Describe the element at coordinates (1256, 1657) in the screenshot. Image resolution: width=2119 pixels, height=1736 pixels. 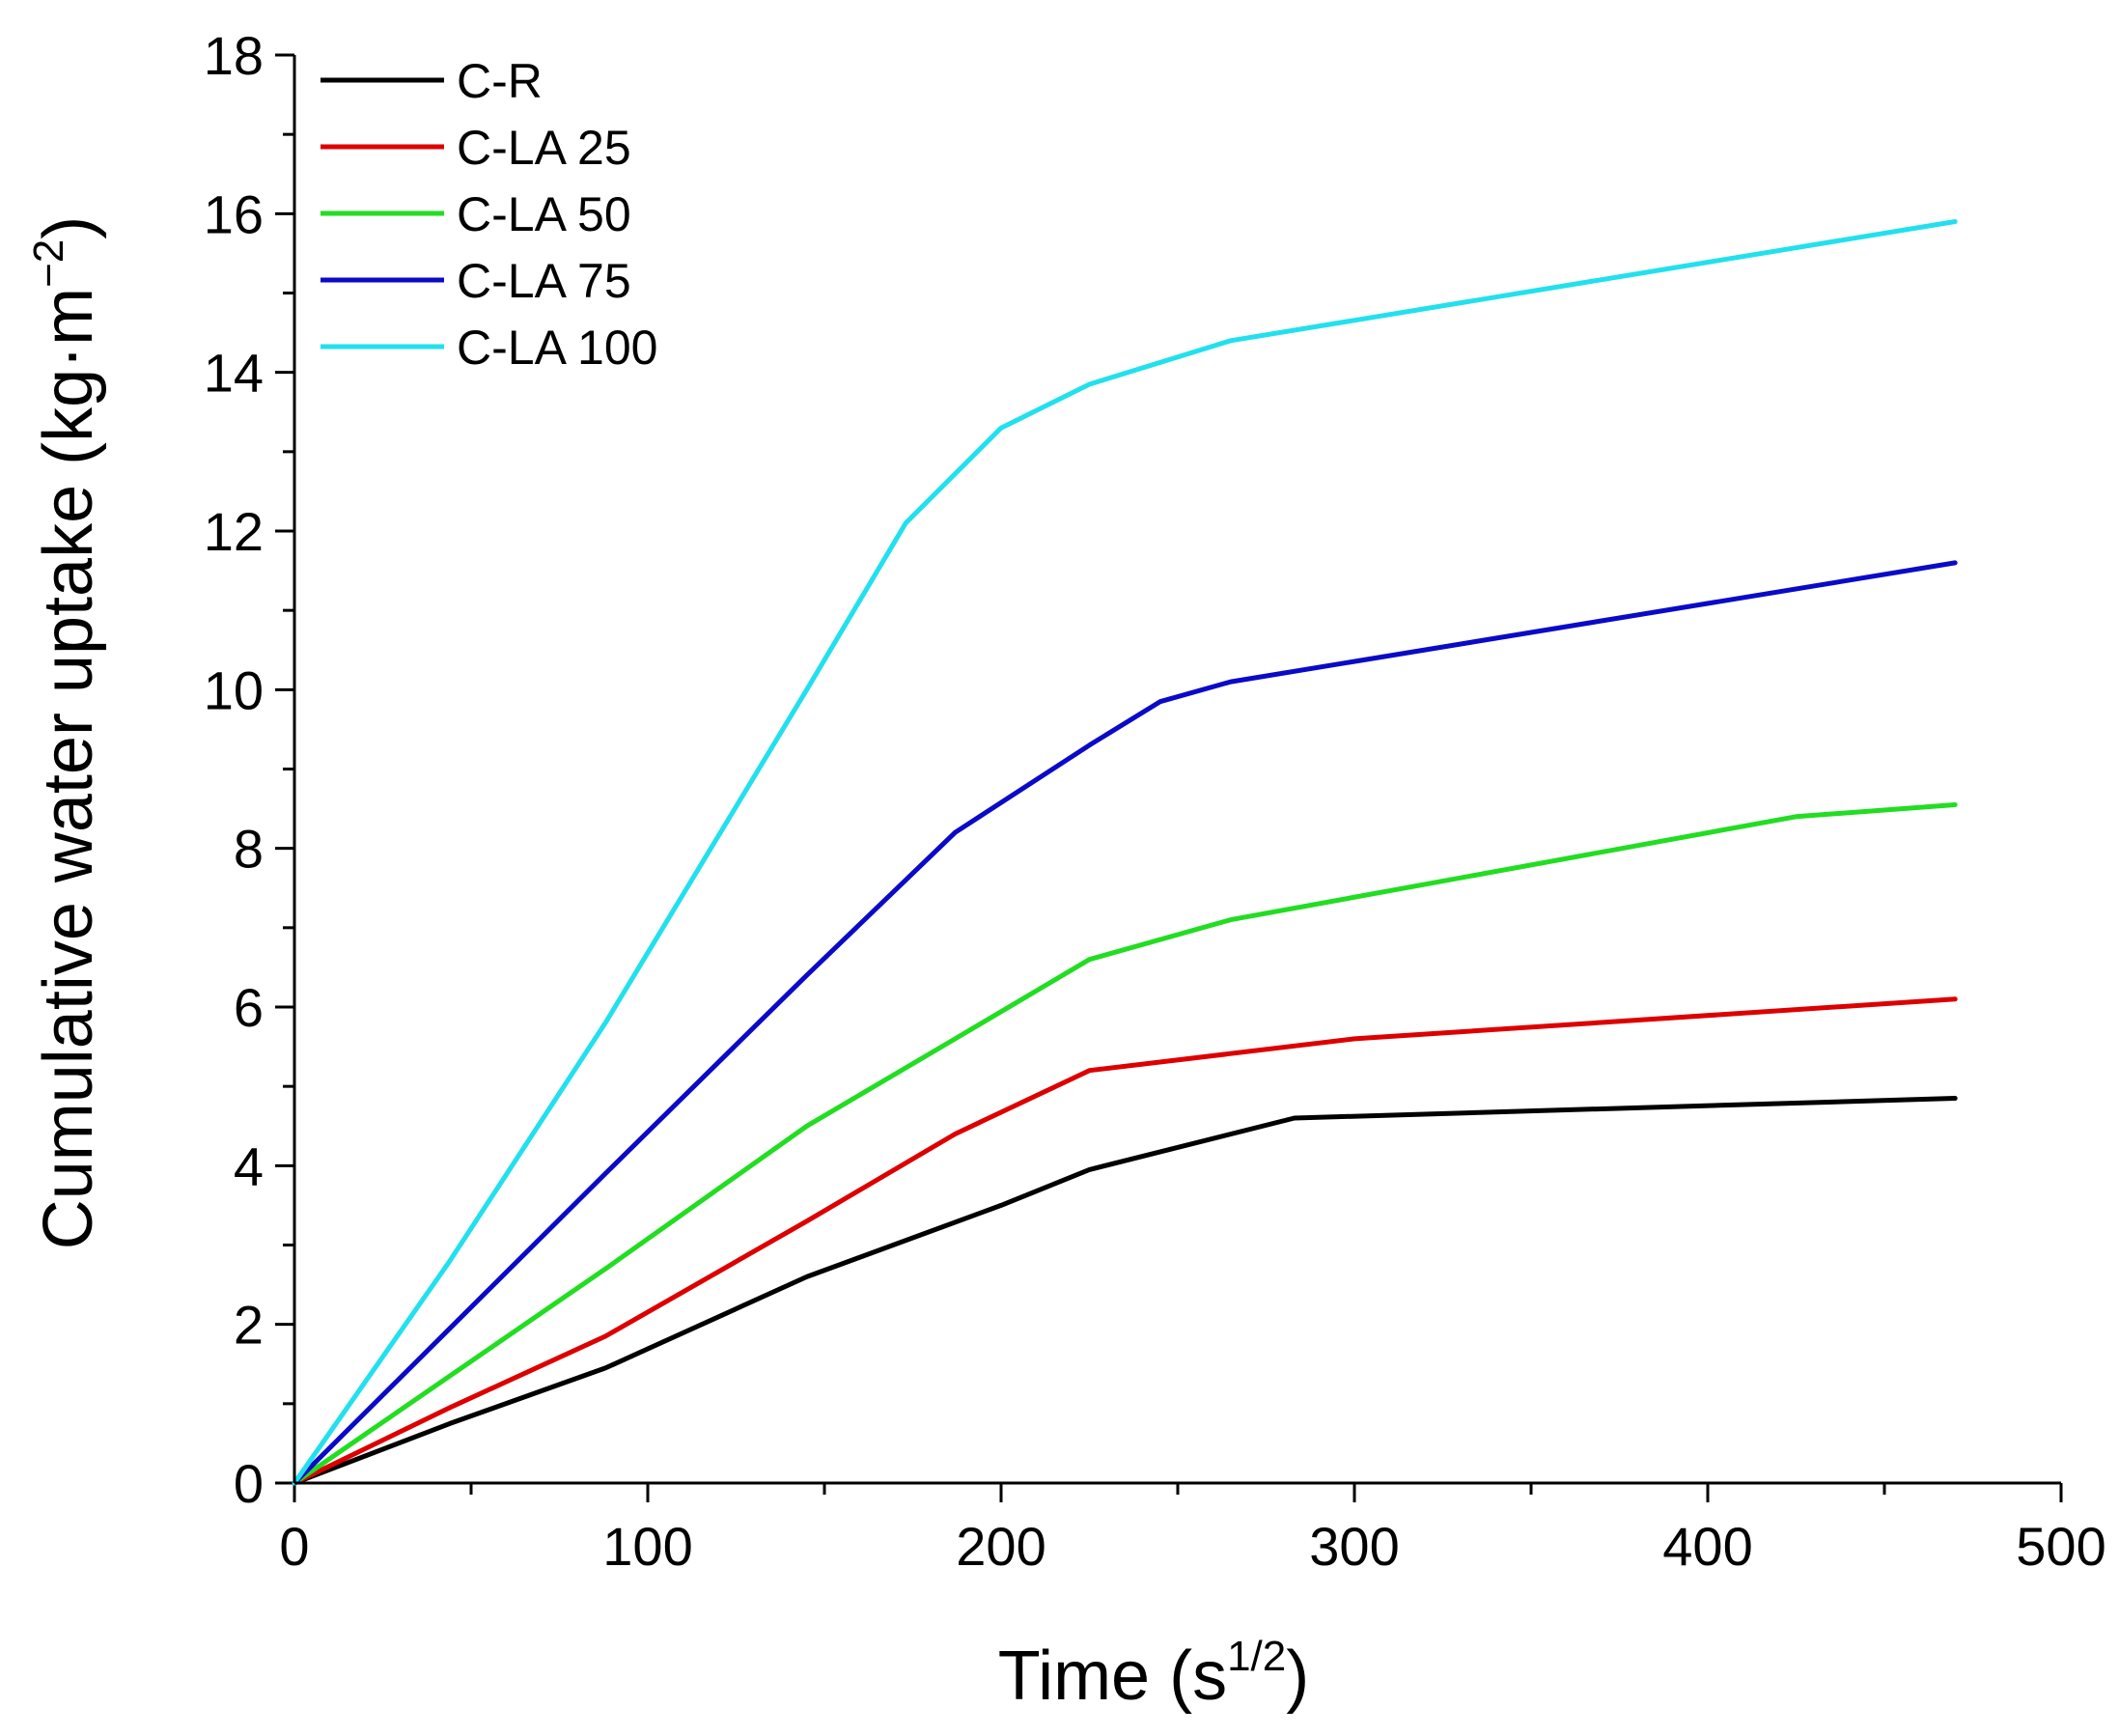
I see `x-axis-title-sup: 1/2` at that location.